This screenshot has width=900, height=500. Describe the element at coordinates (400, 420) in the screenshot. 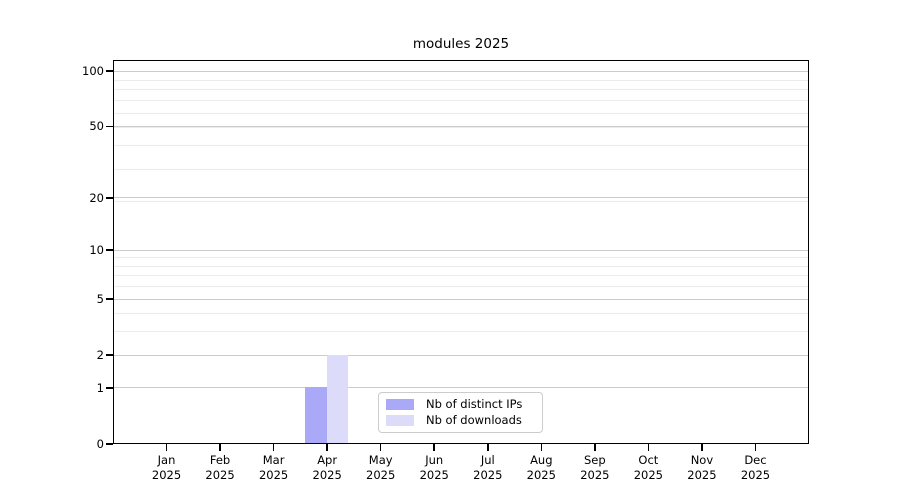

I see `legend-swatch-downloads` at that location.